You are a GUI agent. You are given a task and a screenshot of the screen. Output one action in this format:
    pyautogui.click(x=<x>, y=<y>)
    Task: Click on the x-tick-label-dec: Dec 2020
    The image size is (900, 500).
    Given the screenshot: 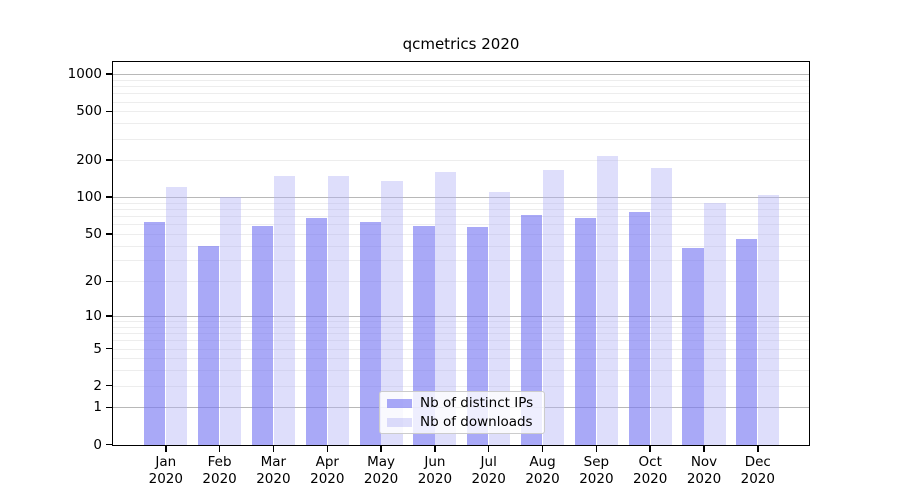 What is the action you would take?
    pyautogui.click(x=757, y=470)
    